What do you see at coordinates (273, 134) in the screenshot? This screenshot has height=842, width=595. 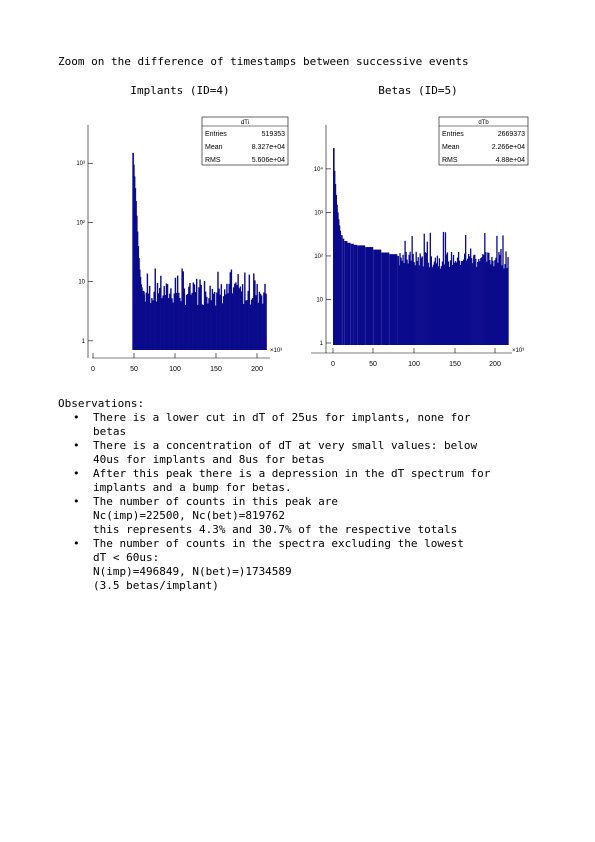 I see `stats-value: 519353` at bounding box center [273, 134].